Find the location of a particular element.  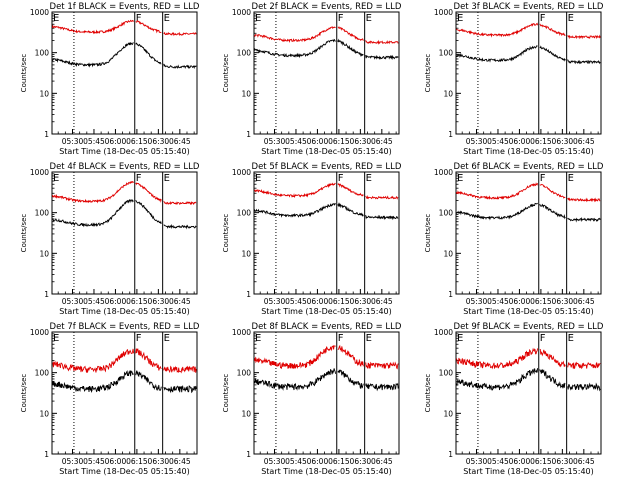

panel-title: Det 5f BLACK = Events, RED = LLD is located at coordinates (327, 167).